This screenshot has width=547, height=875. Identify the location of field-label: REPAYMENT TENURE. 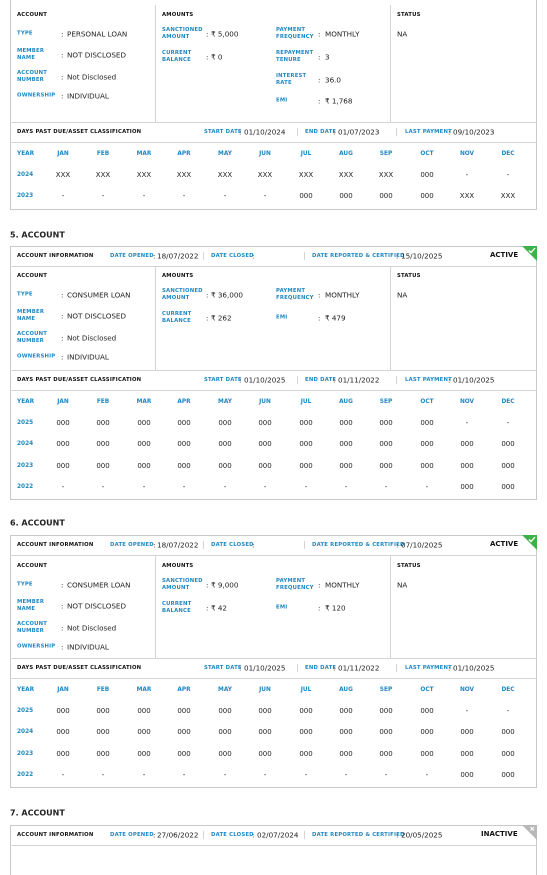
(295, 56).